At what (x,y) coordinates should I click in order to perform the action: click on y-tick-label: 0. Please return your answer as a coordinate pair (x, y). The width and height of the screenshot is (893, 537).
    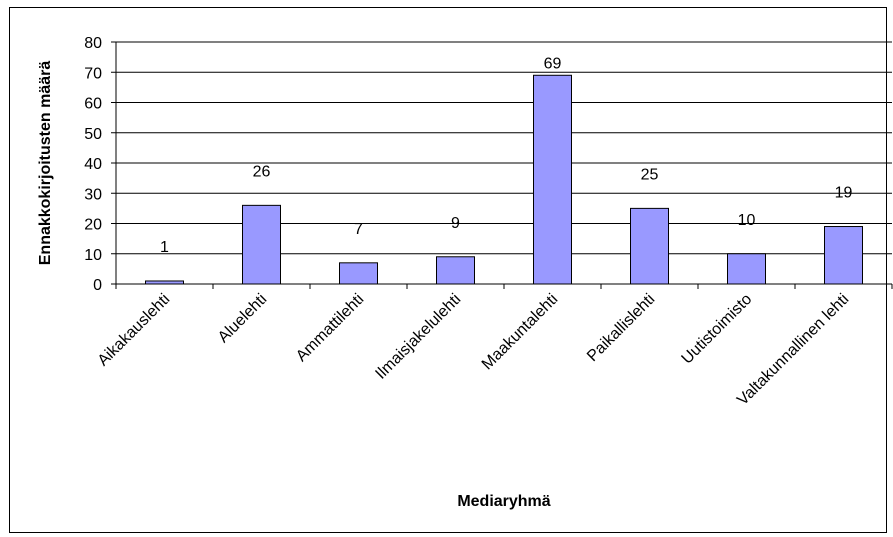
    Looking at the image, I should click on (97, 285).